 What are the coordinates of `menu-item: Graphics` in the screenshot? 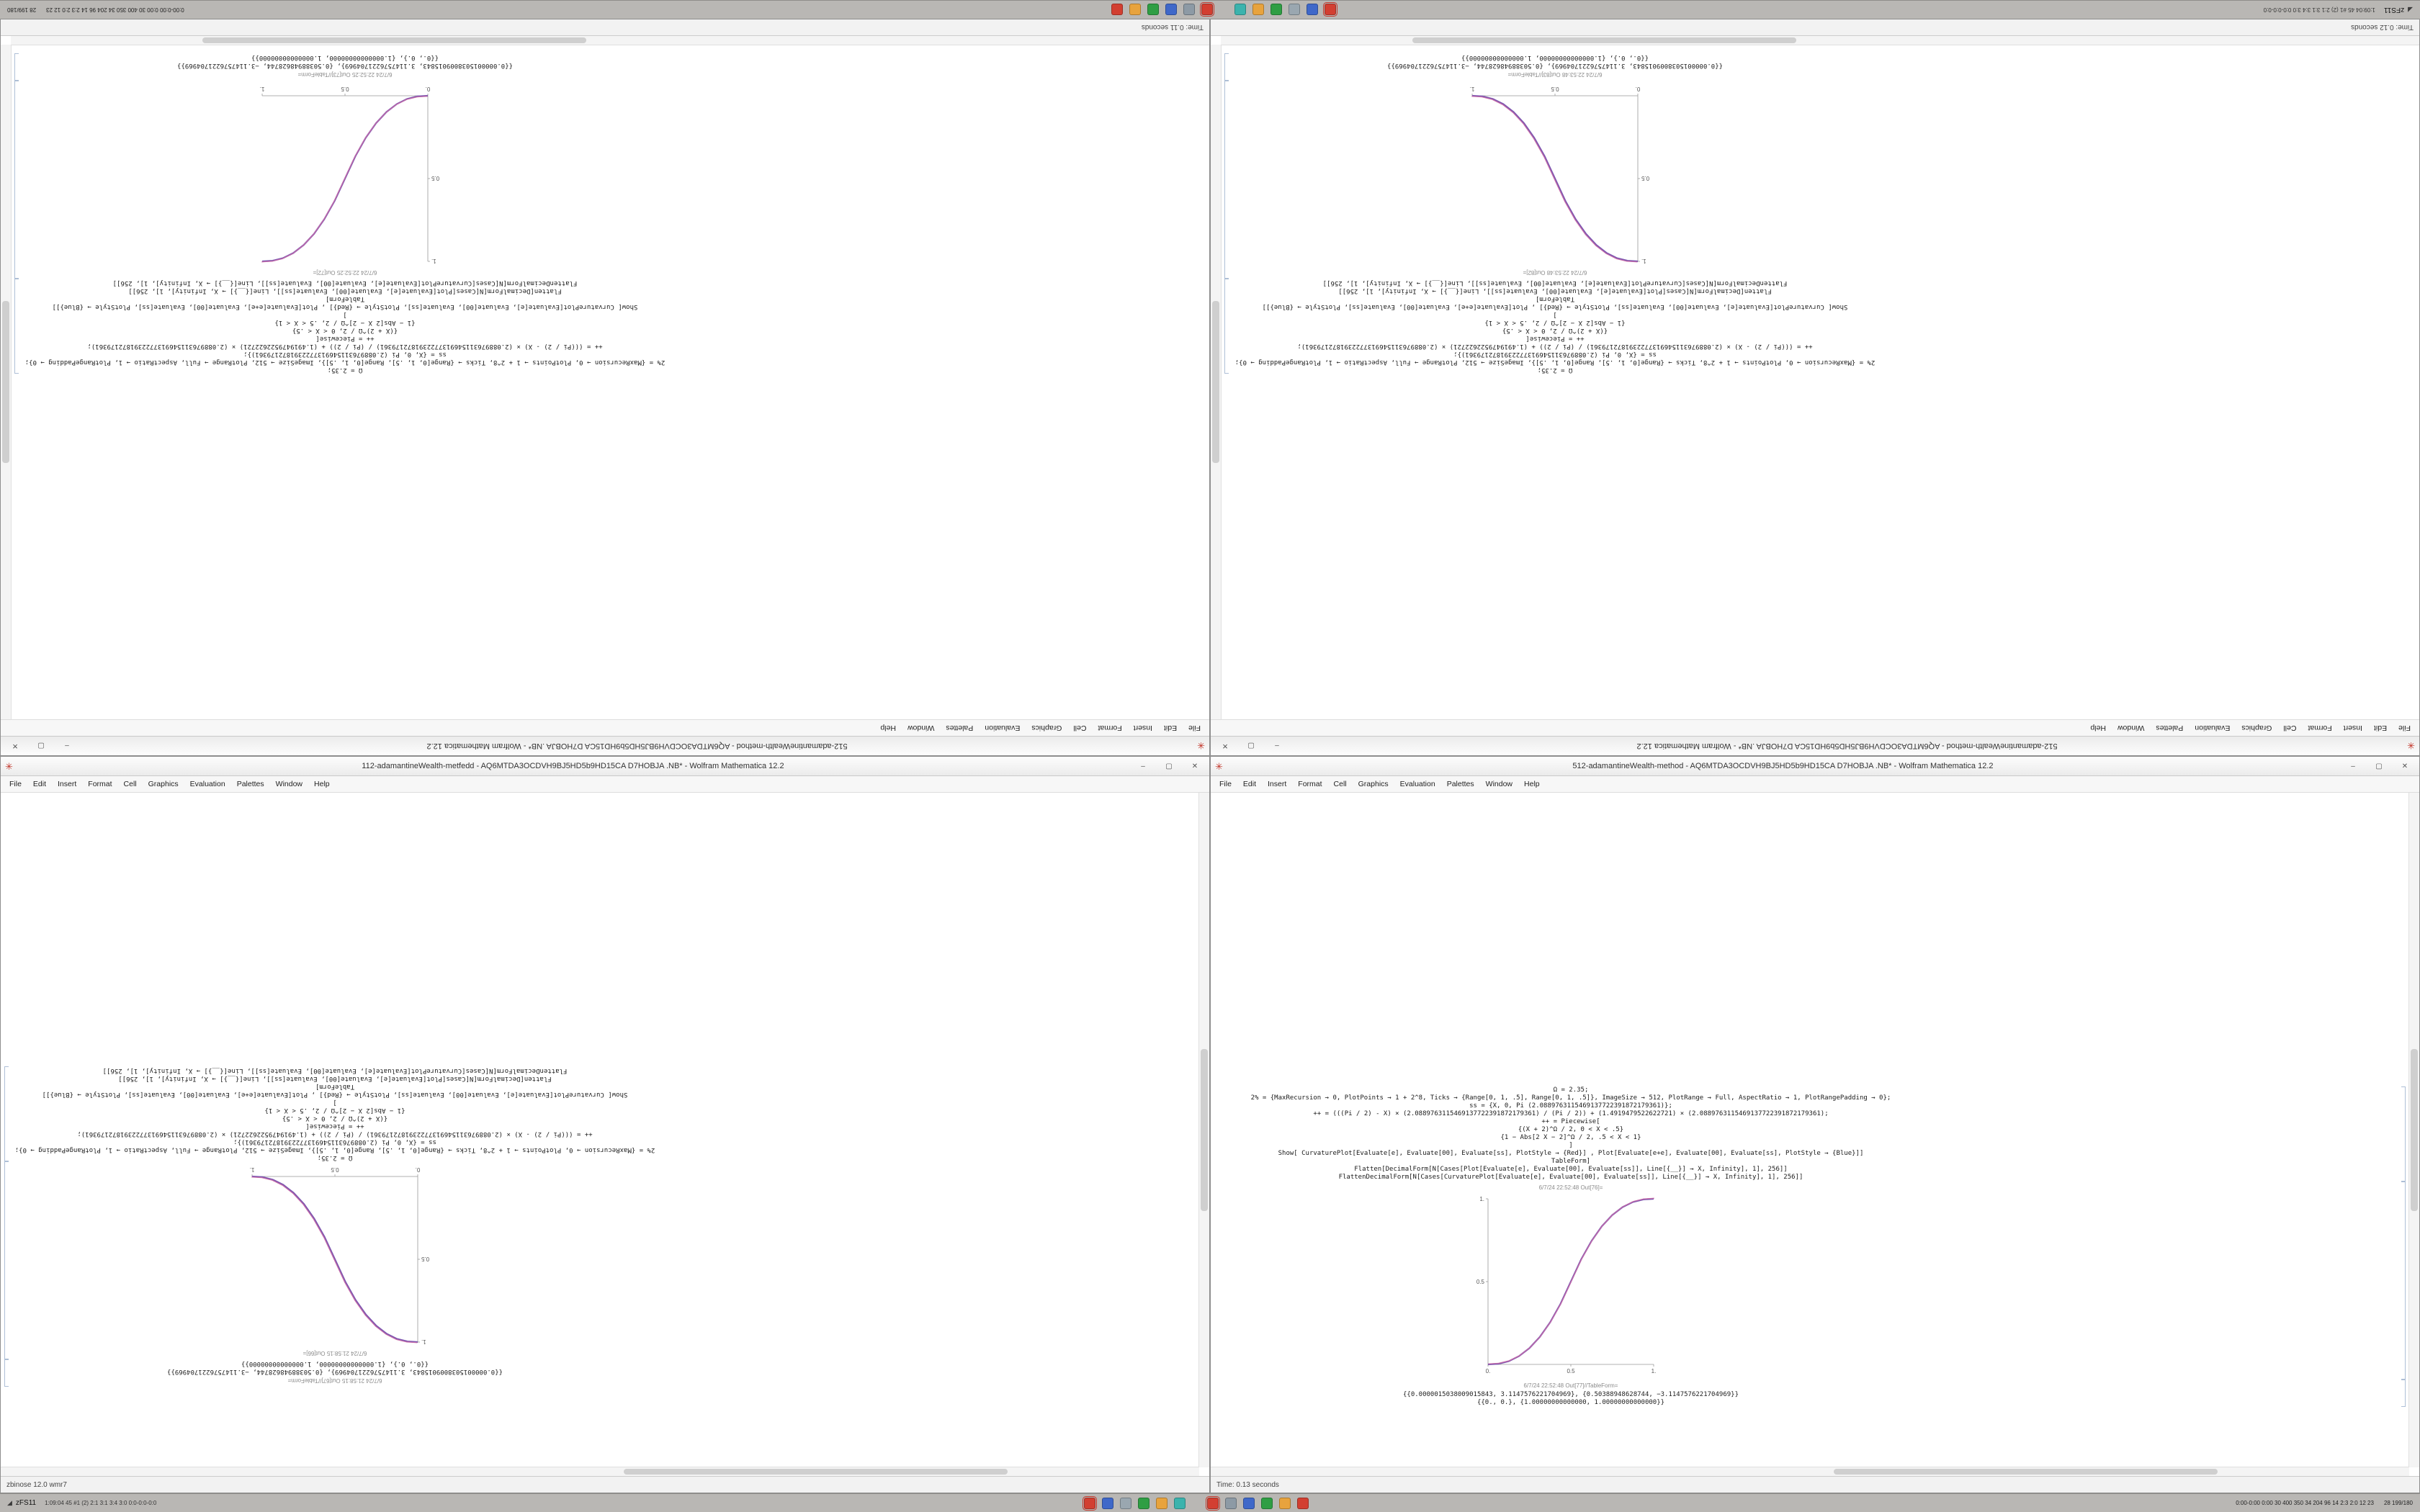 It's located at (1046, 728).